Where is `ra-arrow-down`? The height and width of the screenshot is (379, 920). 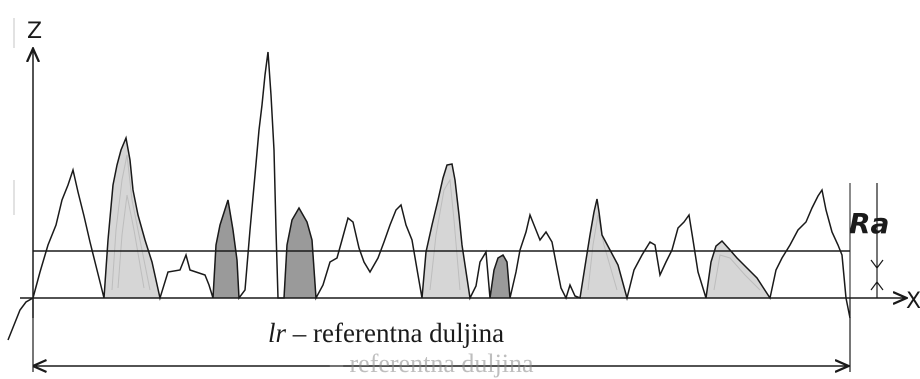 ra-arrow-down is located at coordinates (877, 264).